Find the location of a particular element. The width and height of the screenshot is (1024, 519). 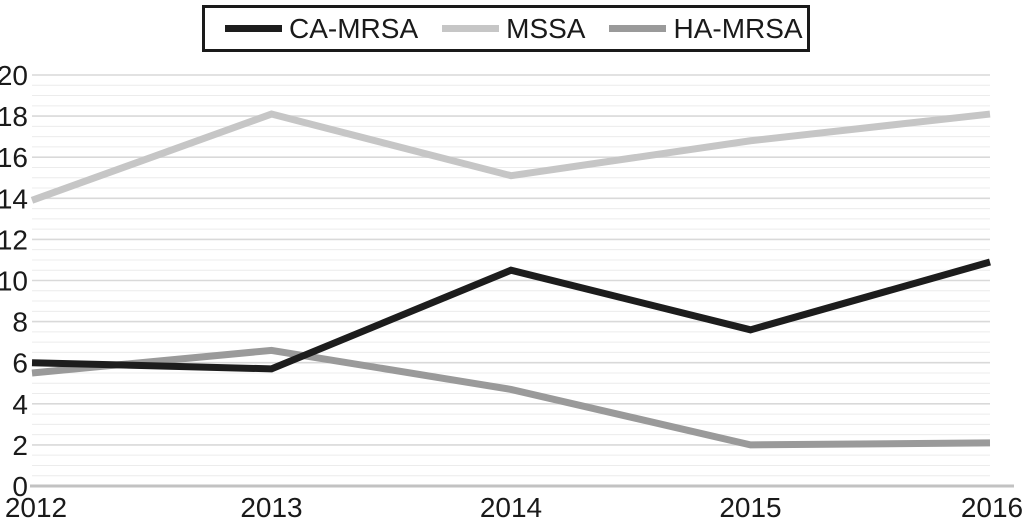

y-tick-label: 6 is located at coordinates (20, 363).